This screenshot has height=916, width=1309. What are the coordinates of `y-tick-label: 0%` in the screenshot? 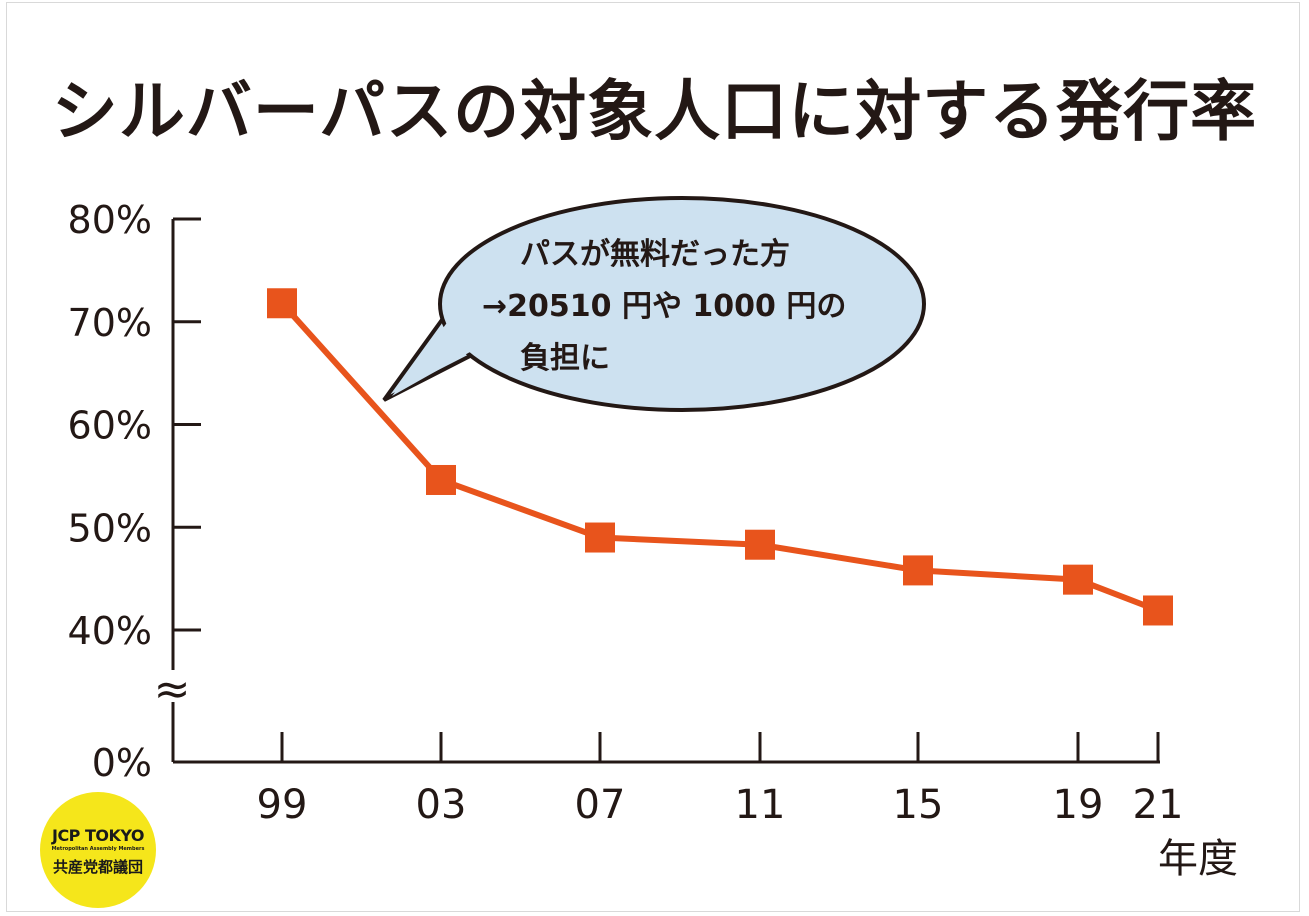 It's located at (122, 763).